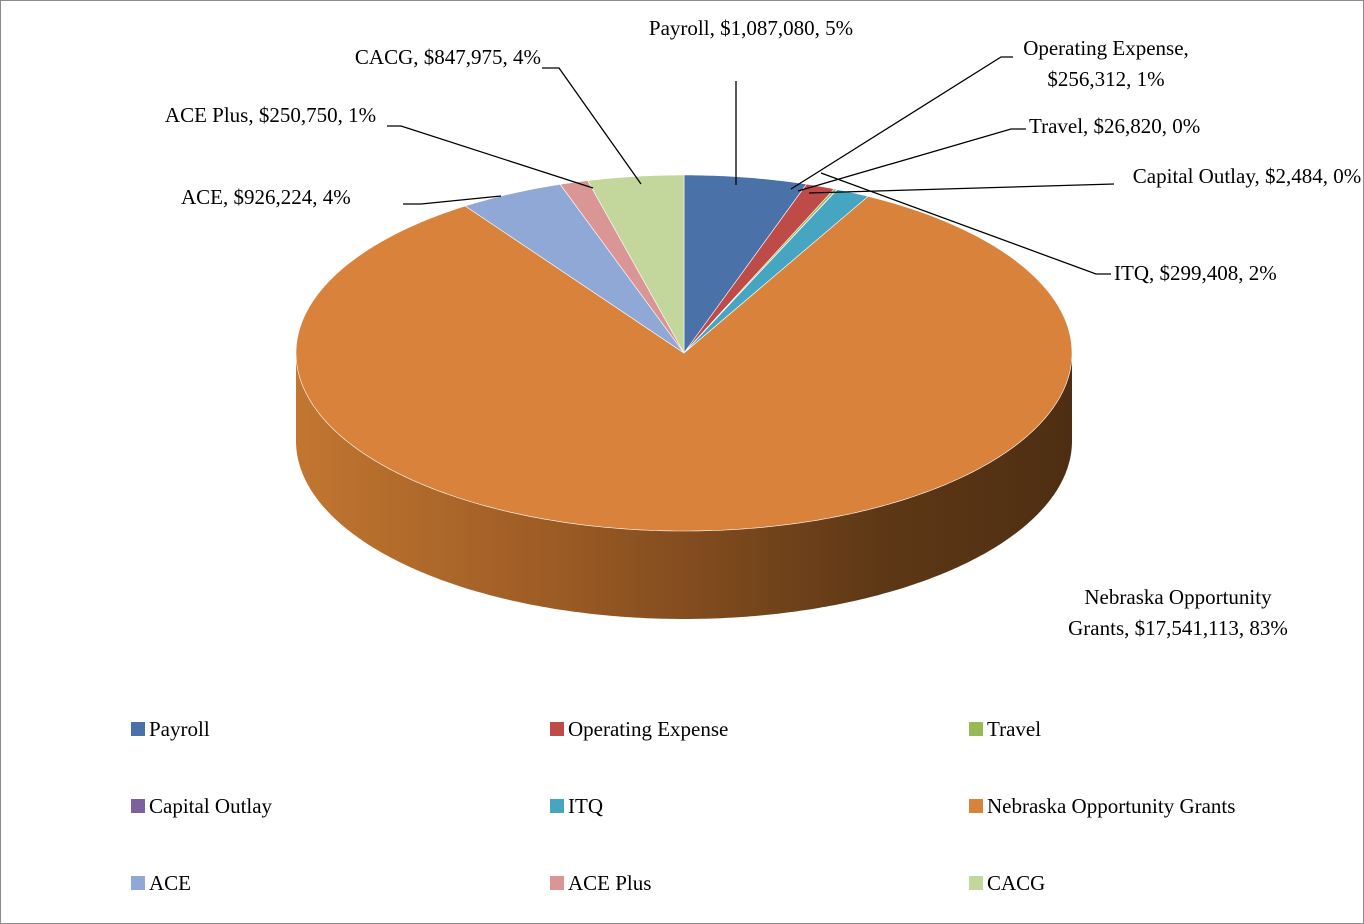 Image resolution: width=1364 pixels, height=924 pixels. Describe the element at coordinates (648, 729) in the screenshot. I see `legend-label: Operating Expense` at that location.